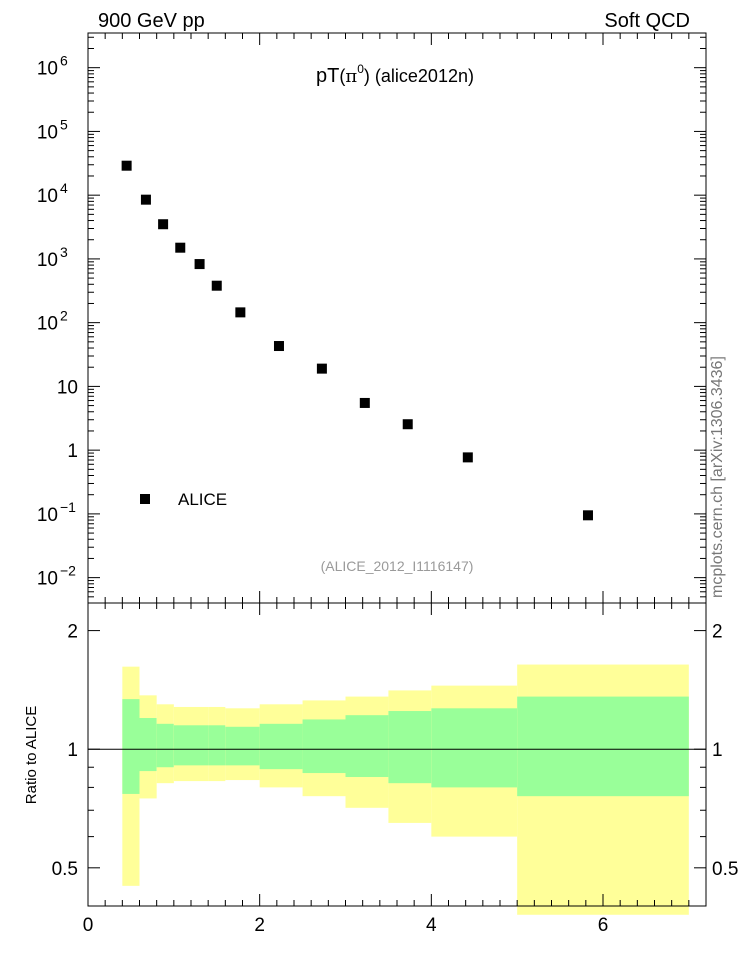 Image resolution: width=746 pixels, height=972 pixels. Describe the element at coordinates (351, 76) in the screenshot. I see `plot-title-particle: π` at that location.